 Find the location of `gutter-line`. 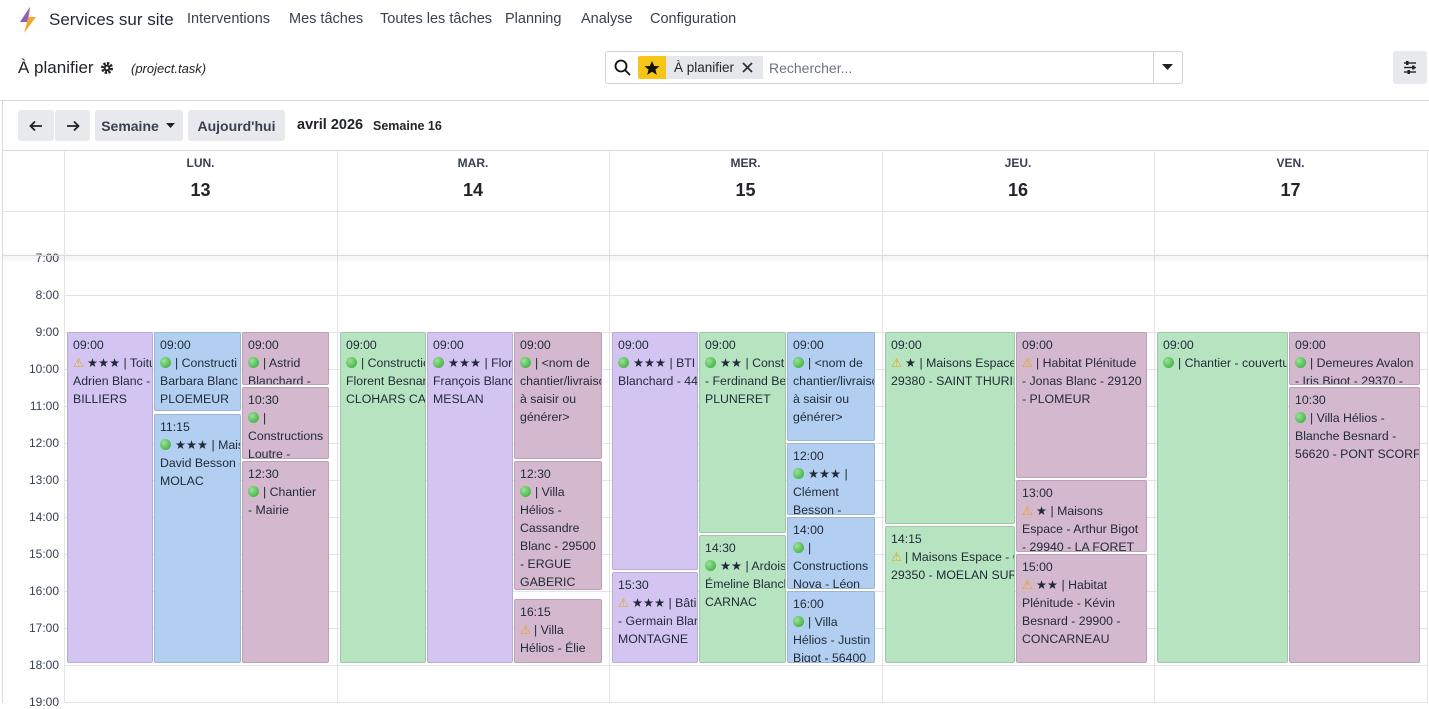

gutter-line is located at coordinates (64, 426).